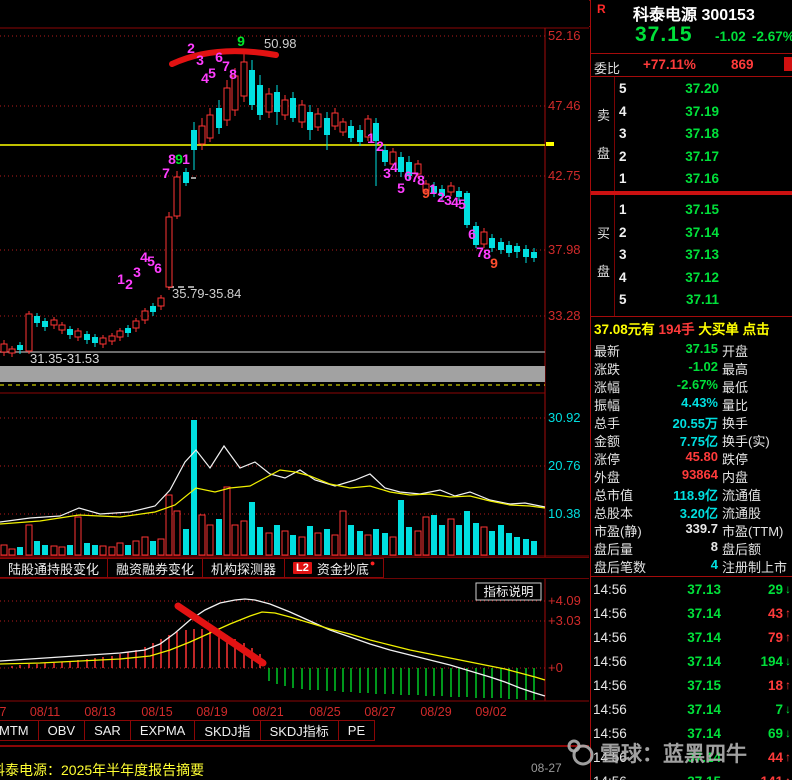 The width and height of the screenshot is (792, 780). What do you see at coordinates (435, 712) in the screenshot?
I see `date-tick-label: 08/29` at bounding box center [435, 712].